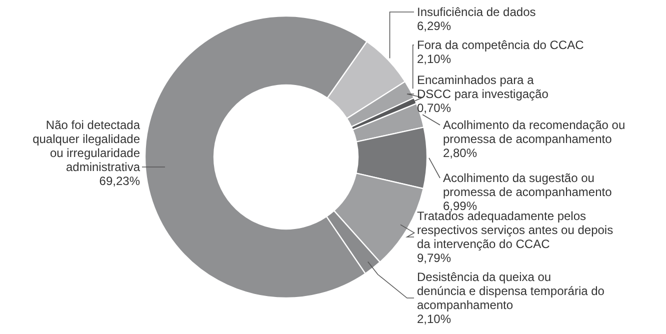 This screenshot has height=334, width=666. I want to click on slice-label: Não foi detectada qualquer ilegalidade ou irregularidade administrativa, so click(86, 146).